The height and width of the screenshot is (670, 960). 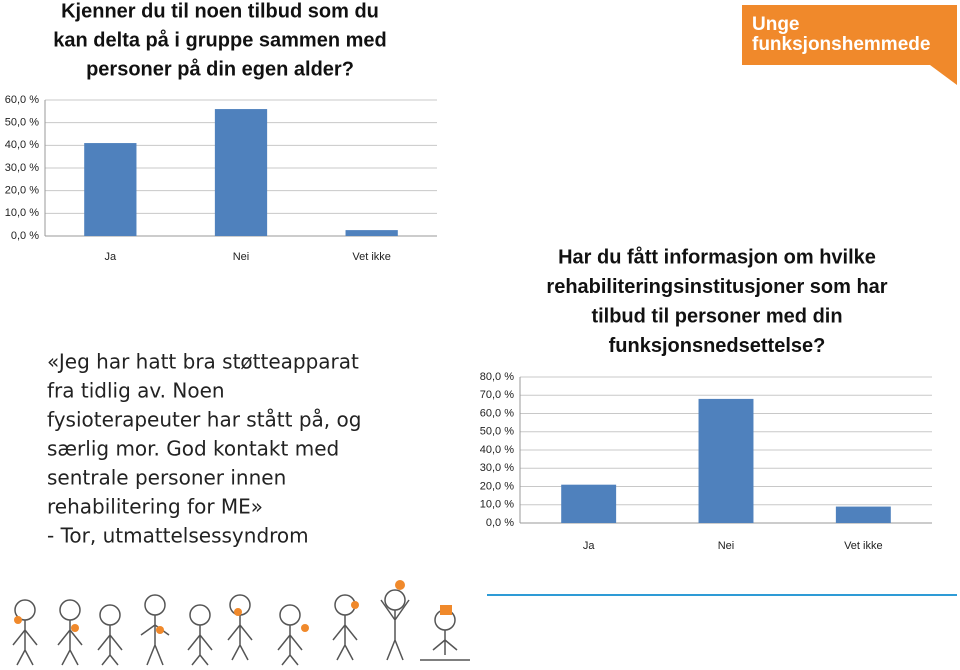 I want to click on quote-line: sentrale personer innen, so click(x=166, y=478).